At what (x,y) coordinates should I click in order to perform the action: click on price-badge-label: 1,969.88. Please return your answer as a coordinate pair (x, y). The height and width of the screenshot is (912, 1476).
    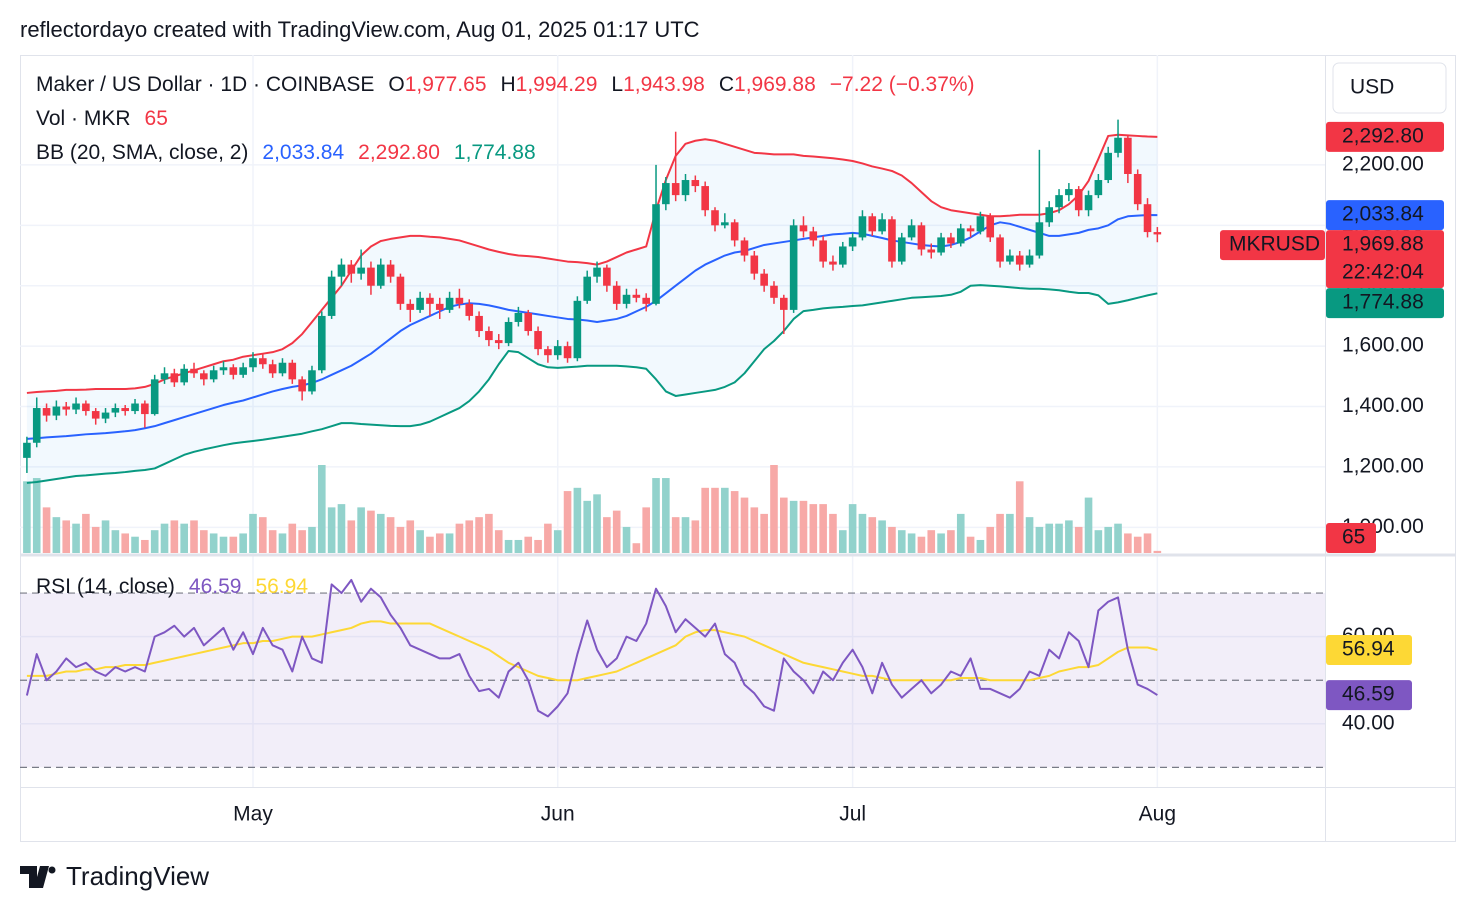
    Looking at the image, I should click on (1383, 244).